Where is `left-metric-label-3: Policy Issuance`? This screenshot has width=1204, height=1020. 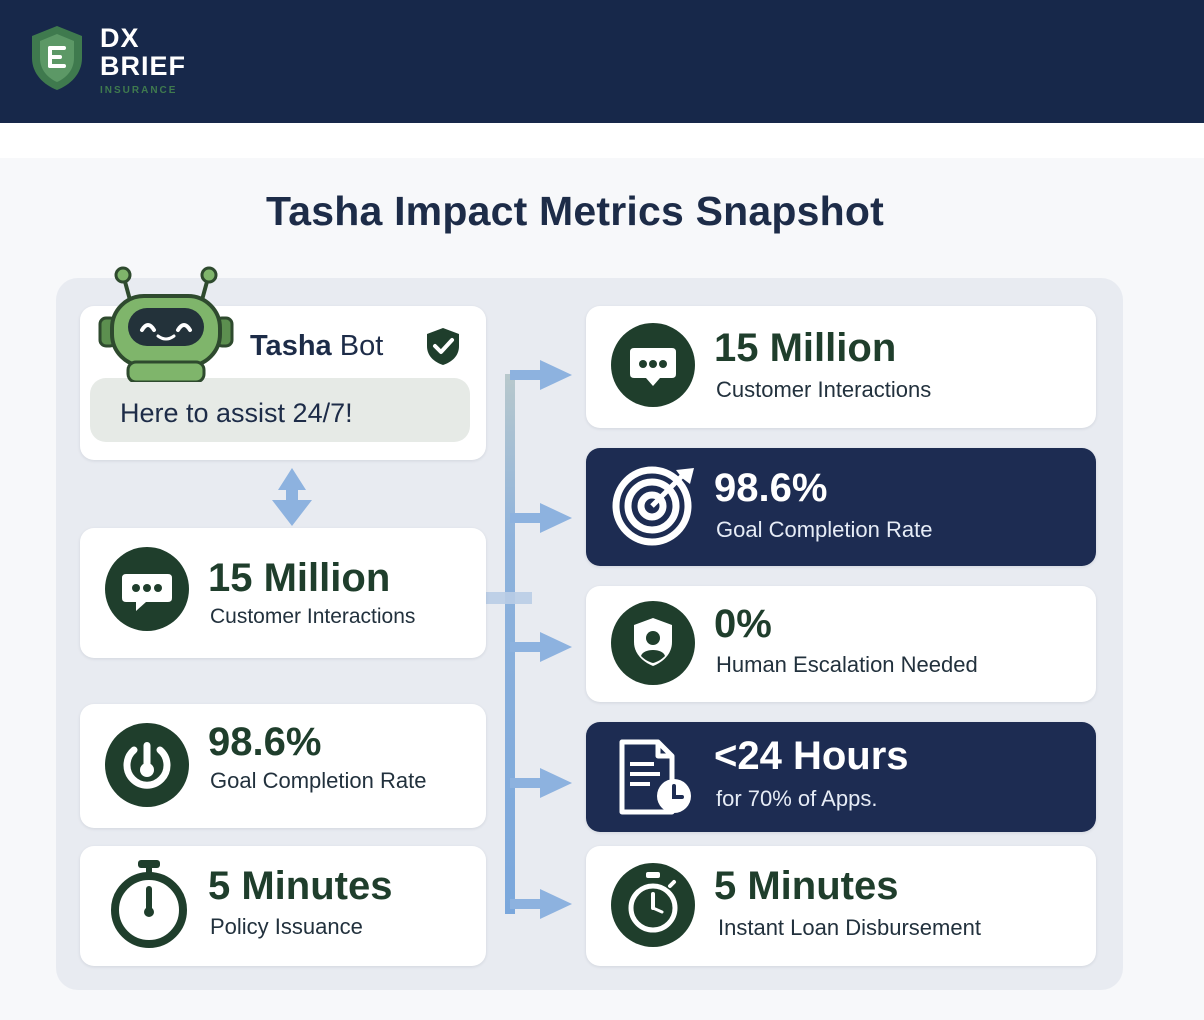 left-metric-label-3: Policy Issuance is located at coordinates (286, 926).